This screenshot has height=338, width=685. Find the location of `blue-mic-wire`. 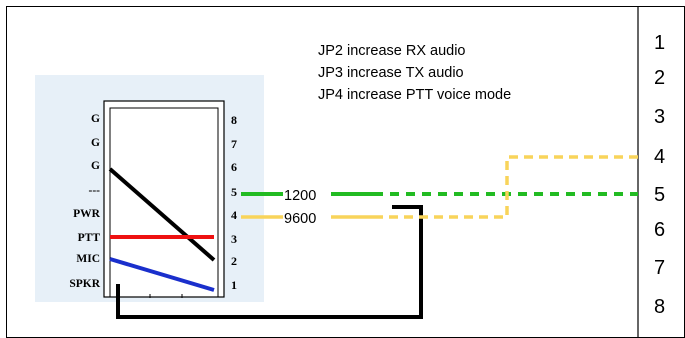

blue-mic-wire is located at coordinates (162, 274).